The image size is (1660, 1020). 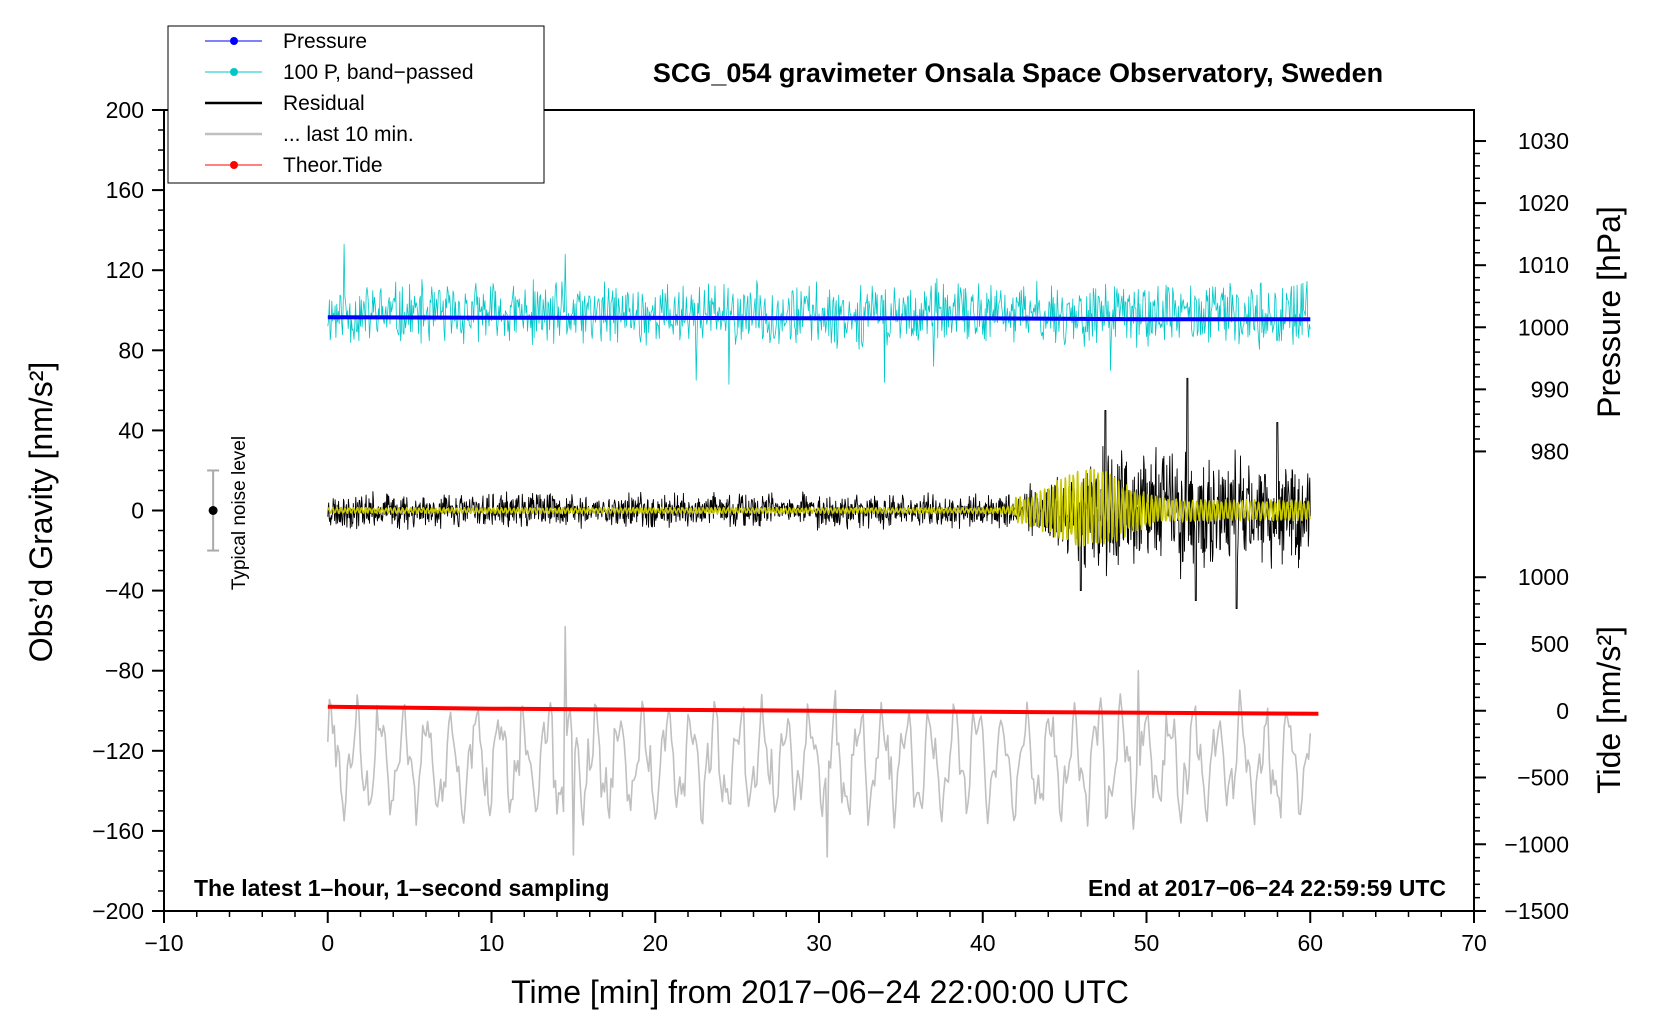 What do you see at coordinates (1550, 389) in the screenshot?
I see `pressure-axis-tick-label: 990` at bounding box center [1550, 389].